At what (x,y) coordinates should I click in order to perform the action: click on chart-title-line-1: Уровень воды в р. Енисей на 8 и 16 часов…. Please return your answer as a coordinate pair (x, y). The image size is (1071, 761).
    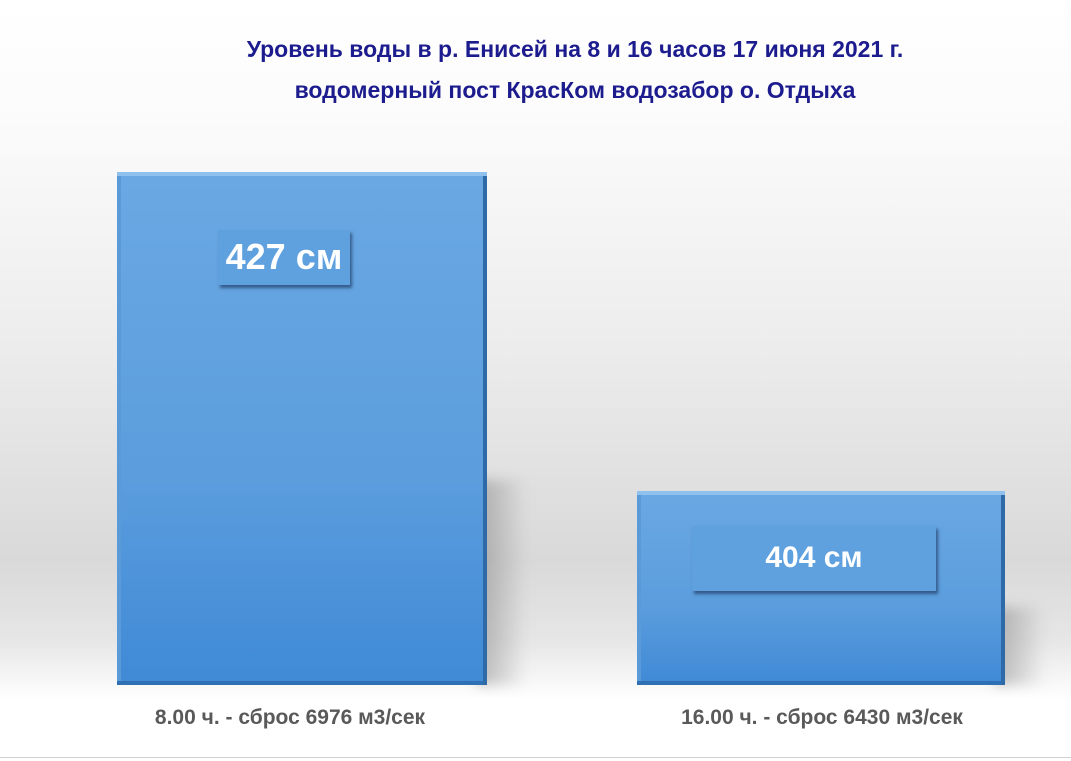
    Looking at the image, I should click on (575, 49).